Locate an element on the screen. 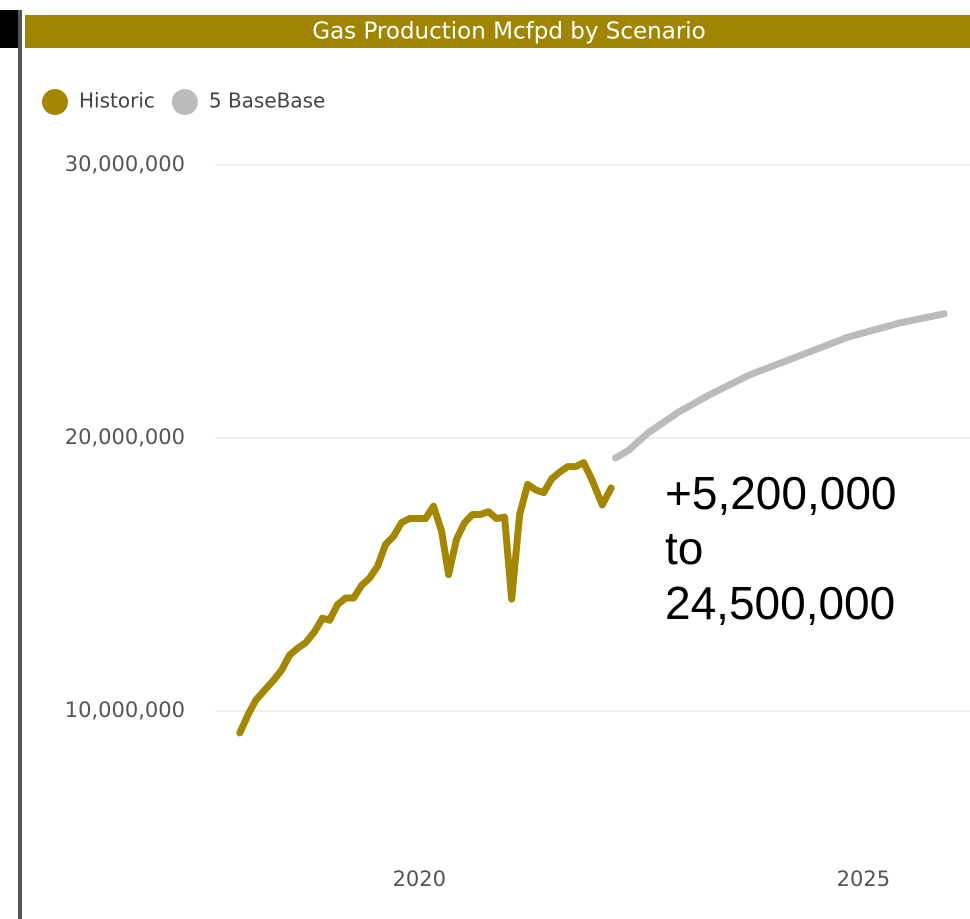  x-tick-label: 2020 is located at coordinates (419, 879).